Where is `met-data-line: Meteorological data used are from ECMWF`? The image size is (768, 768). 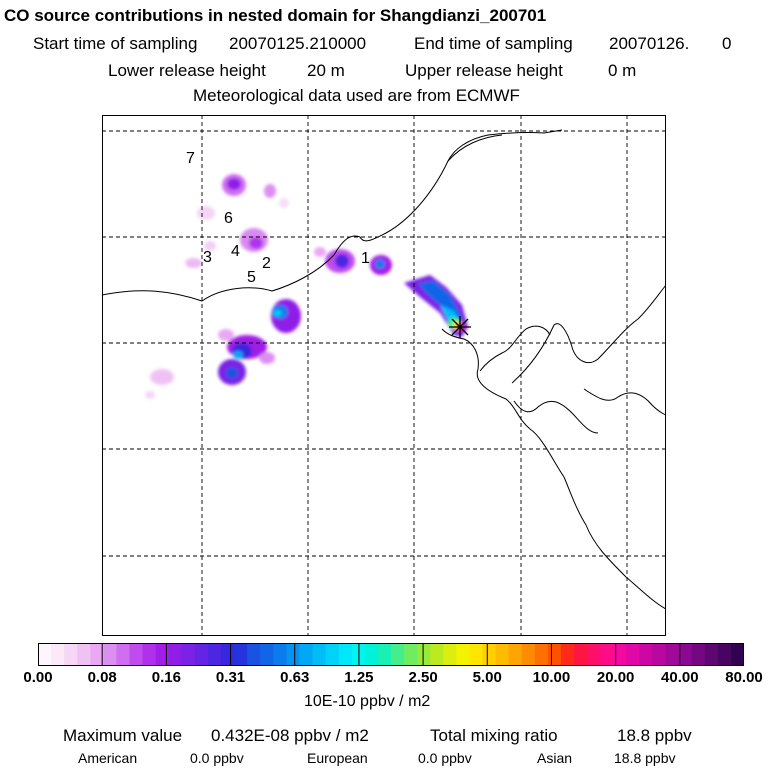
met-data-line: Meteorological data used are from ECMWF is located at coordinates (356, 95).